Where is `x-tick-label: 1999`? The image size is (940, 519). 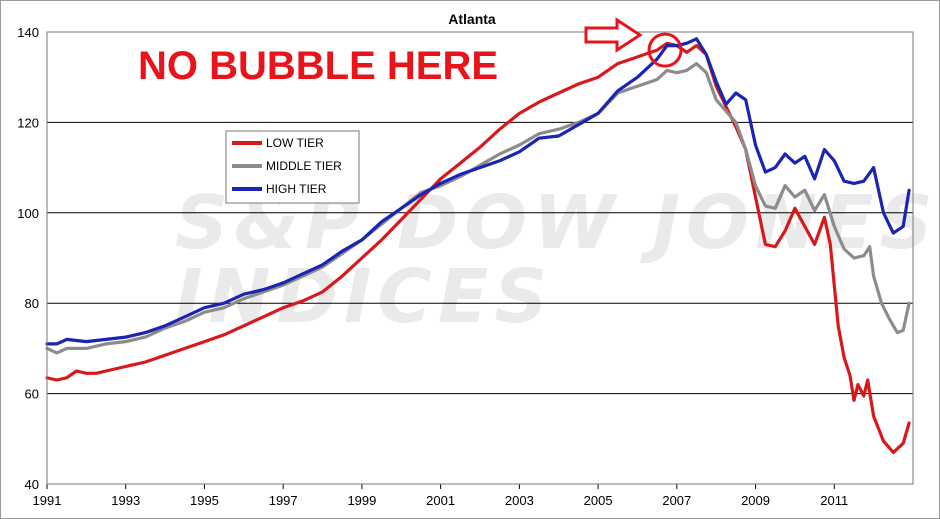 x-tick-label: 1999 is located at coordinates (361, 500).